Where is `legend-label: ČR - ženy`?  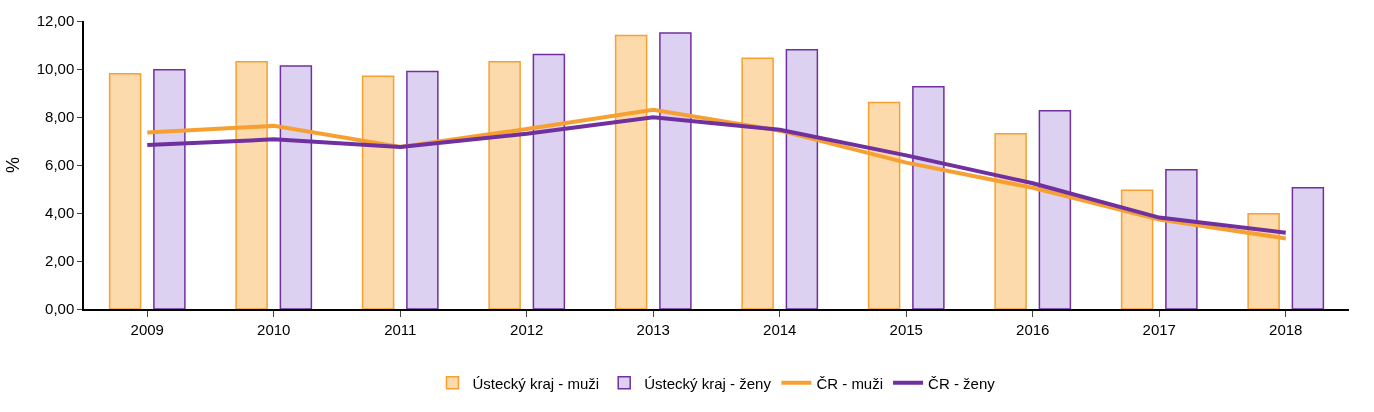
legend-label: ČR - ženy is located at coordinates (962, 383).